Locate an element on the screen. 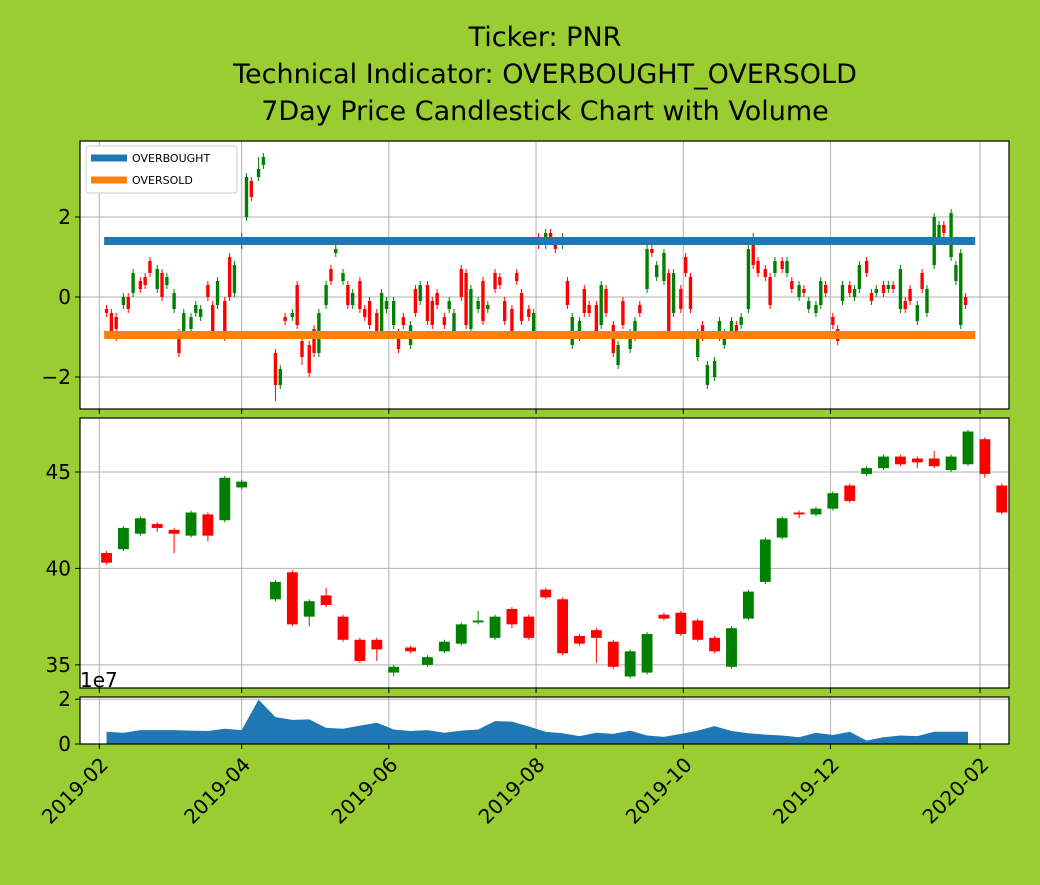 The width and height of the screenshot is (1040, 885). volume-panel: 0 2 1e7 is located at coordinates (534, 712).